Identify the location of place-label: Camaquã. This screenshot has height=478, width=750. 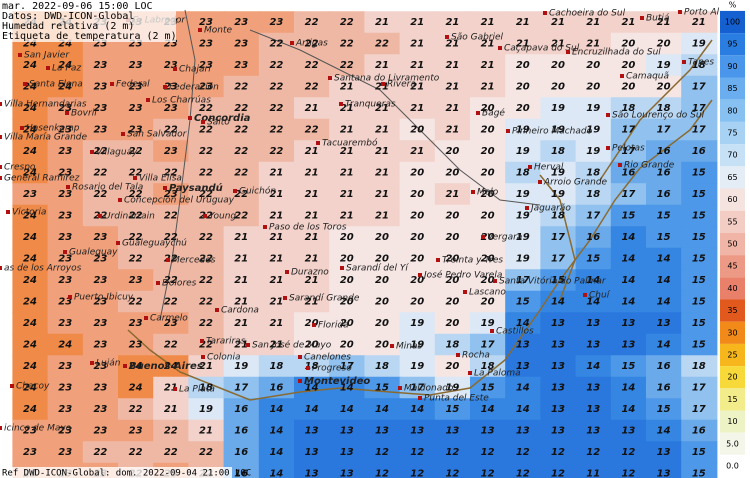
(647, 77).